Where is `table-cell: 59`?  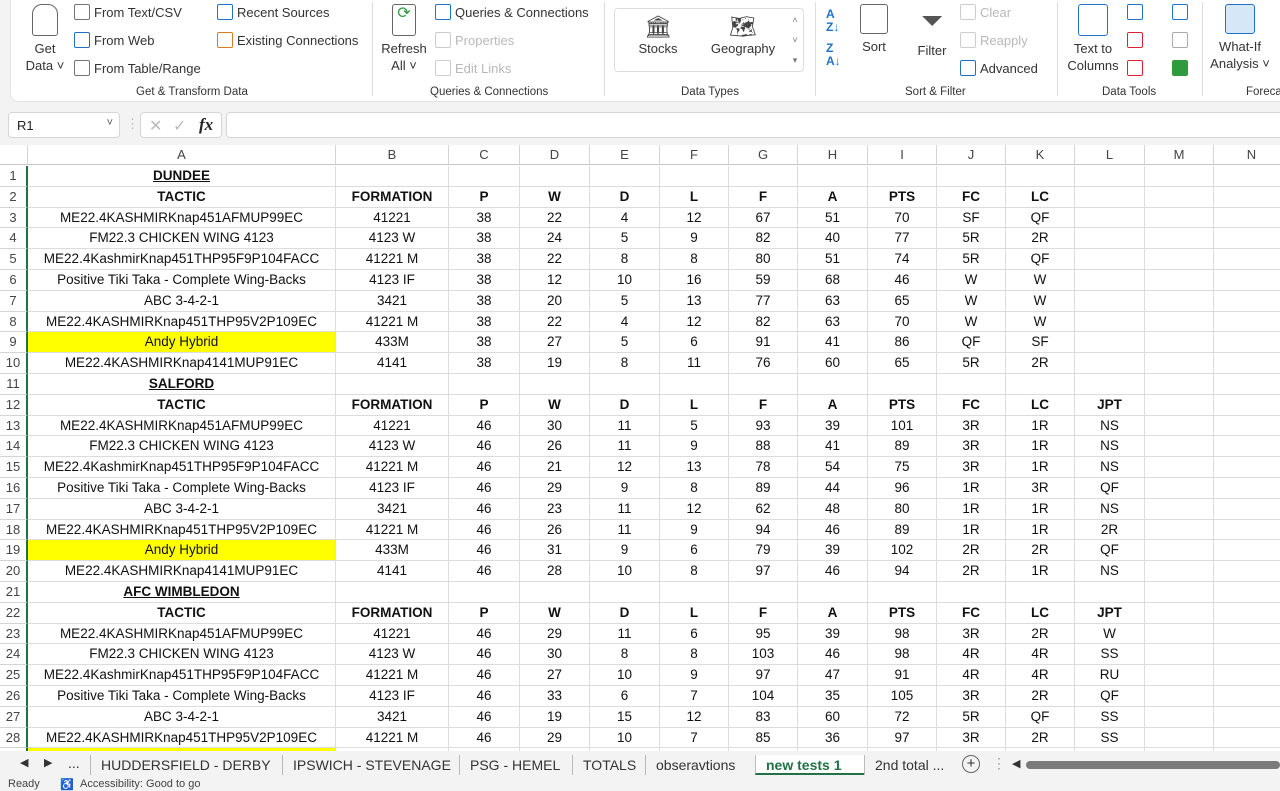 table-cell: 59 is located at coordinates (763, 280).